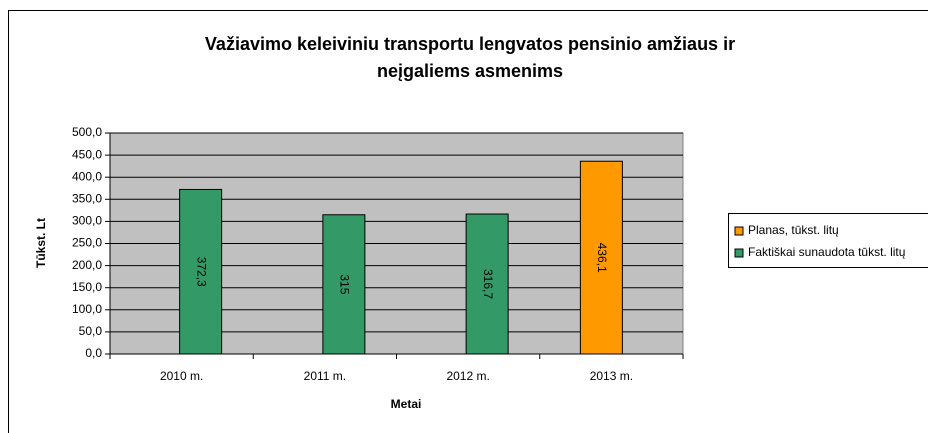 The height and width of the screenshot is (433, 928). Describe the element at coordinates (87, 176) in the screenshot. I see `y-tick-label: 400,0` at that location.